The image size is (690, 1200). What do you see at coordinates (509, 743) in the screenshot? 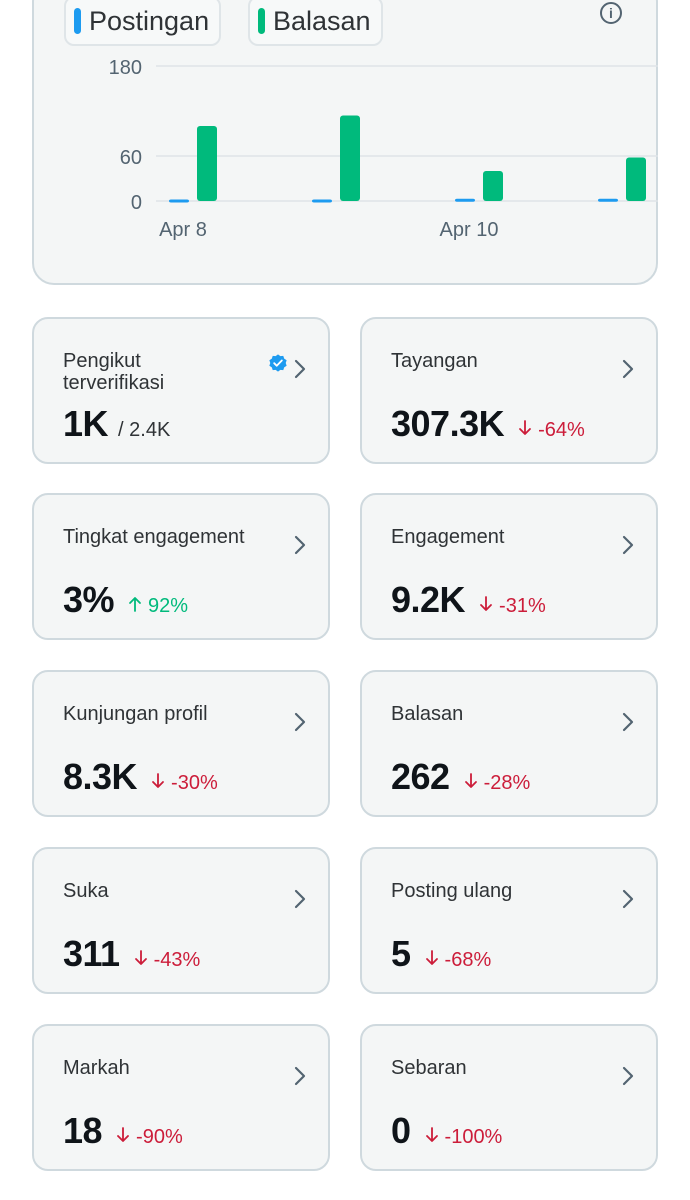
I see `stat-card-balasan: Balasan 262 -28%` at bounding box center [509, 743].